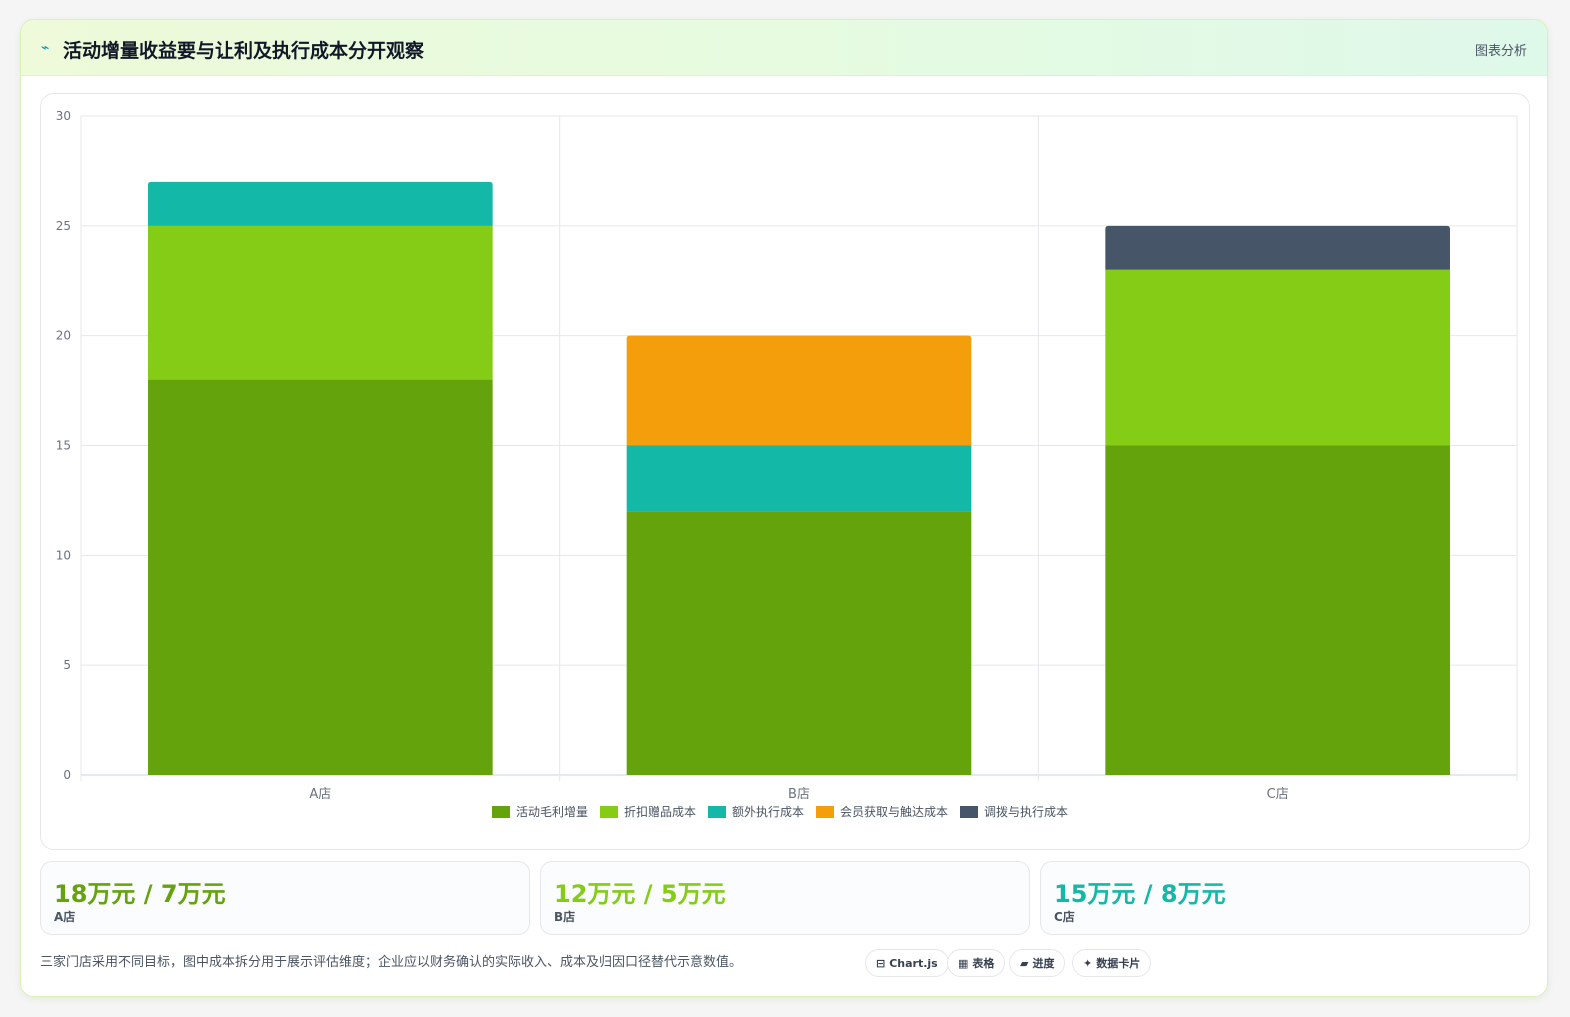 The image size is (1570, 1017). Describe the element at coordinates (67, 775) in the screenshot. I see `y-tick-label: 0` at that location.